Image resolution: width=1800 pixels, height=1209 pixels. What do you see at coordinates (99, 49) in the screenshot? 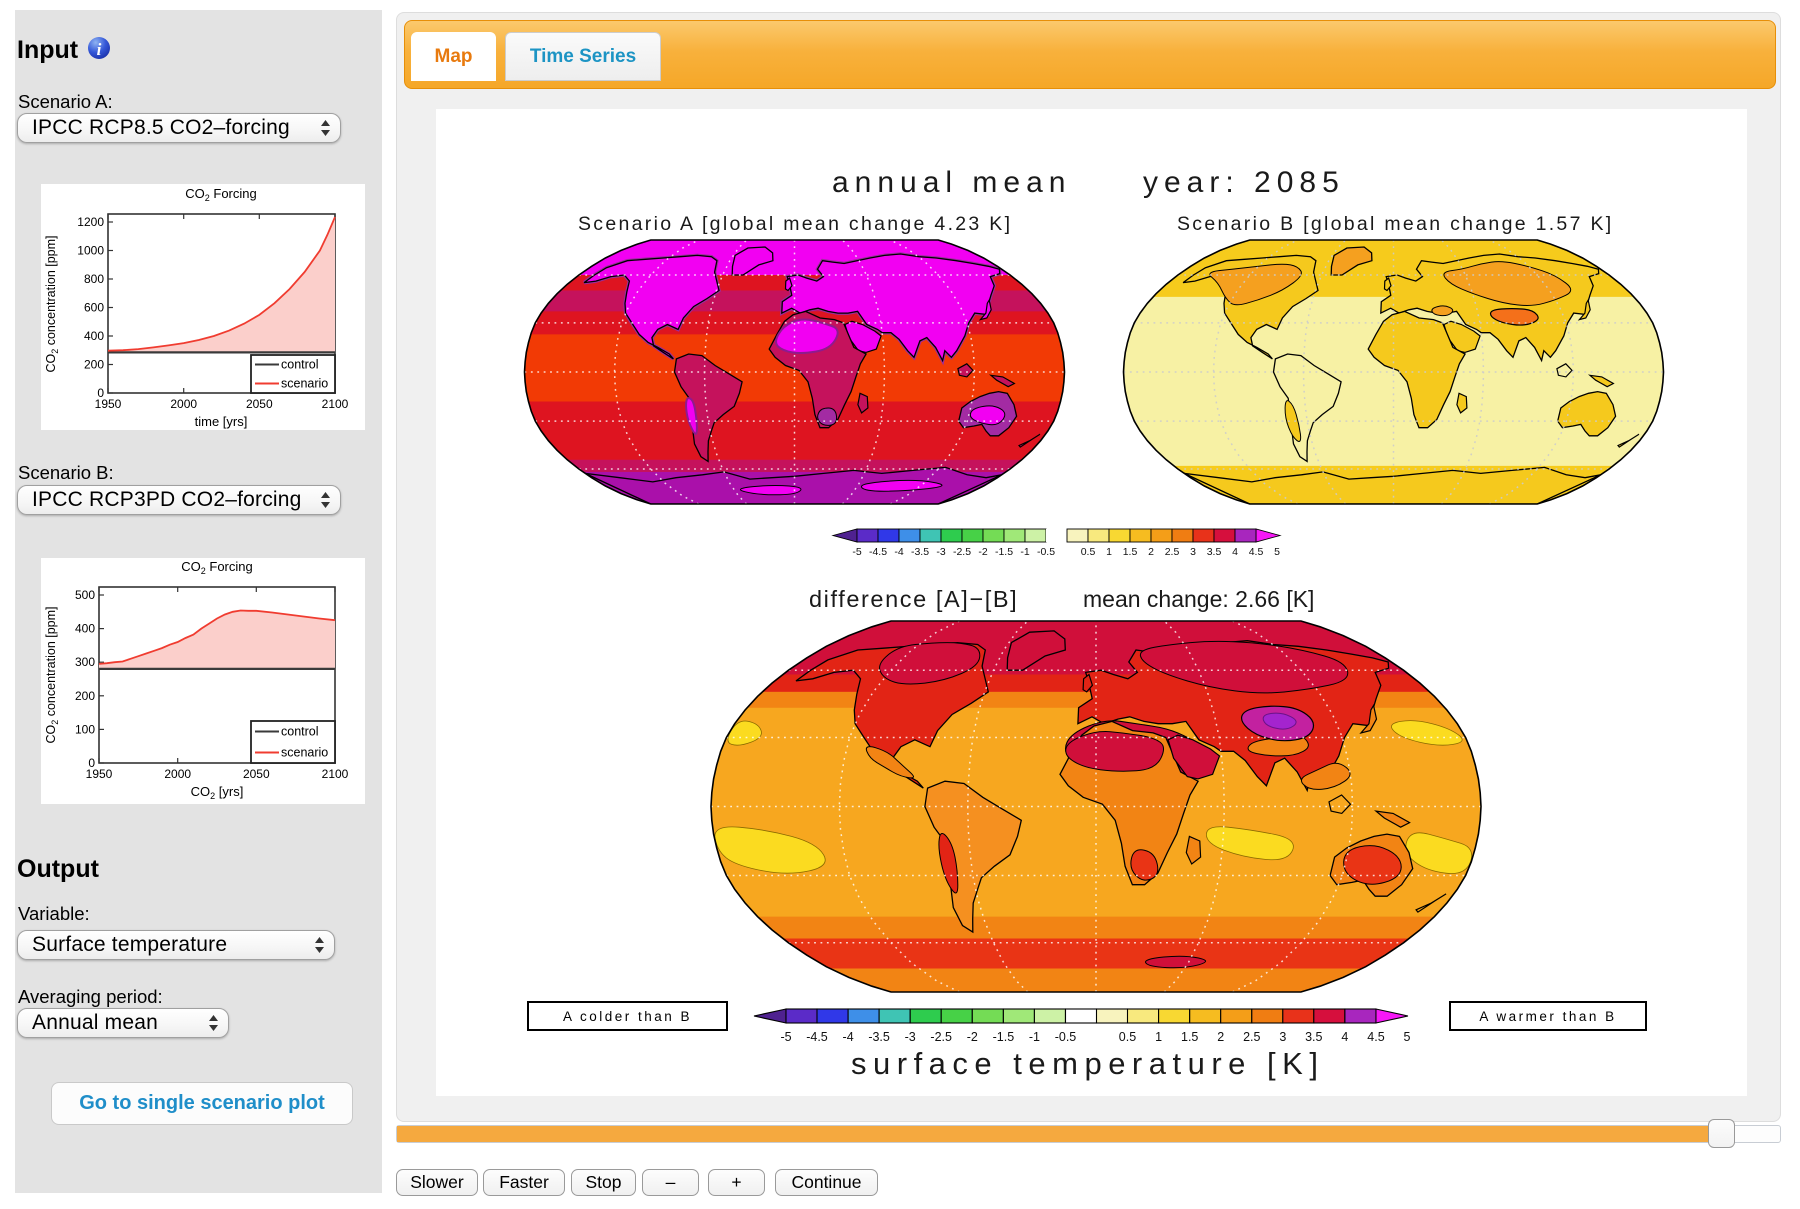
I see `svg-text: i` at bounding box center [99, 49].